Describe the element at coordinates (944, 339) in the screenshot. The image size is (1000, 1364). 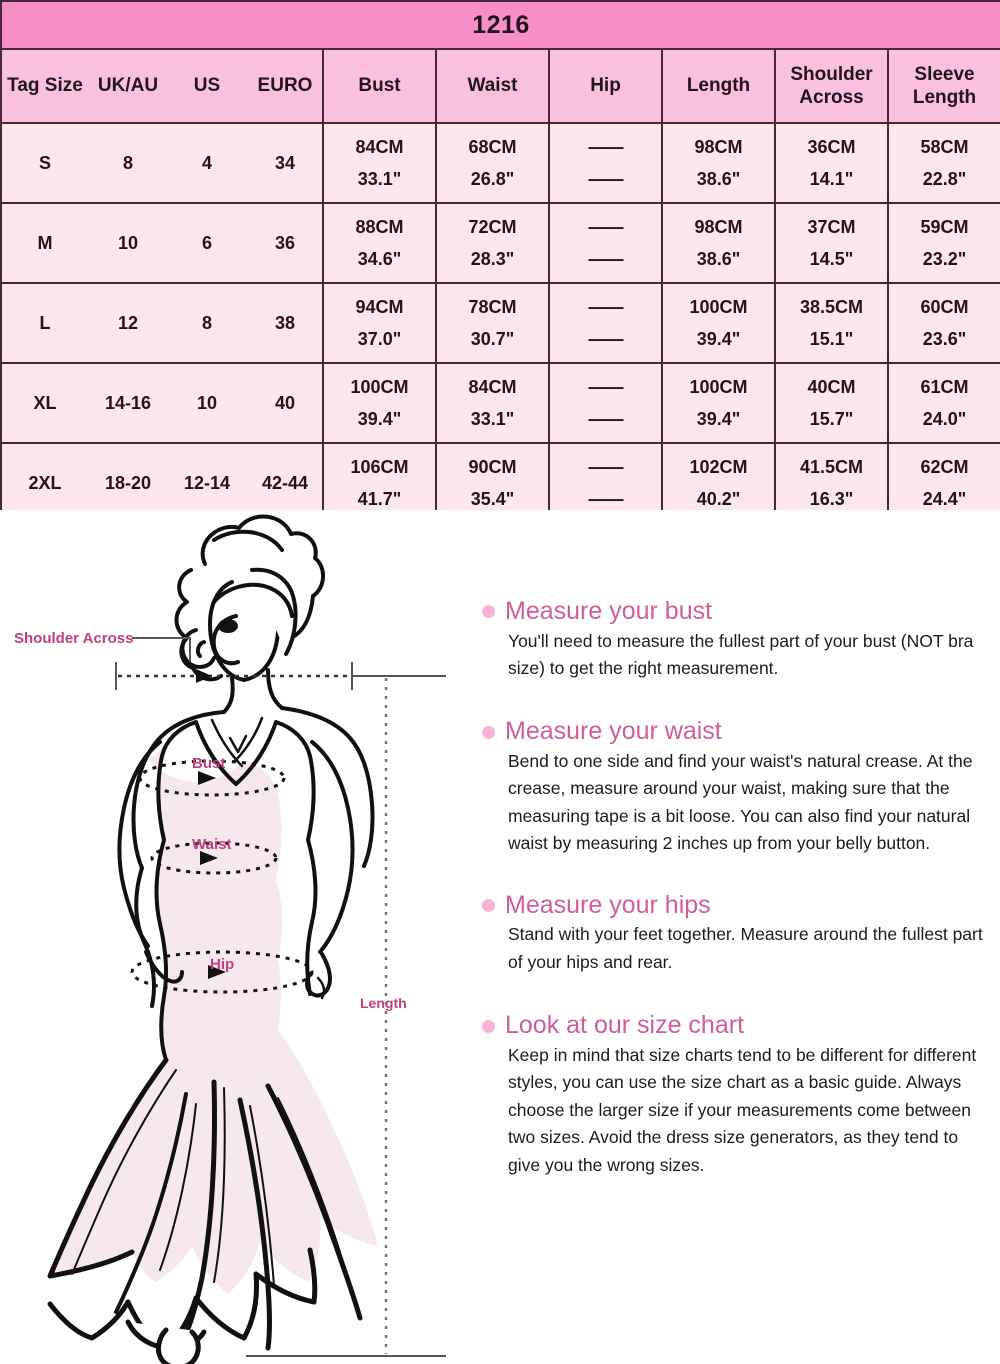
I see `cell-sleeve-in: 23.6"` at that location.